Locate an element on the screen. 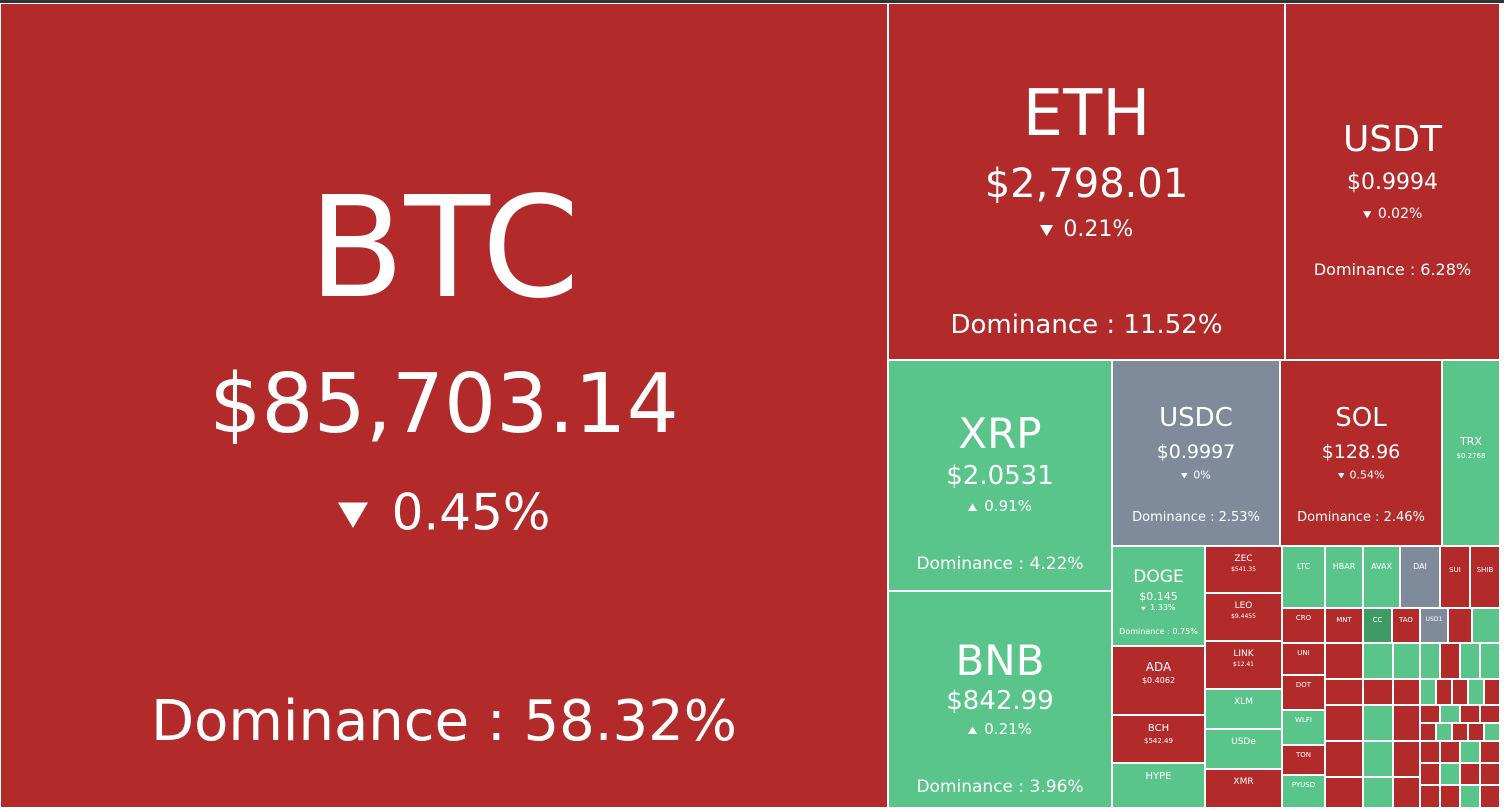  change-value: 0.45% is located at coordinates (471, 512).